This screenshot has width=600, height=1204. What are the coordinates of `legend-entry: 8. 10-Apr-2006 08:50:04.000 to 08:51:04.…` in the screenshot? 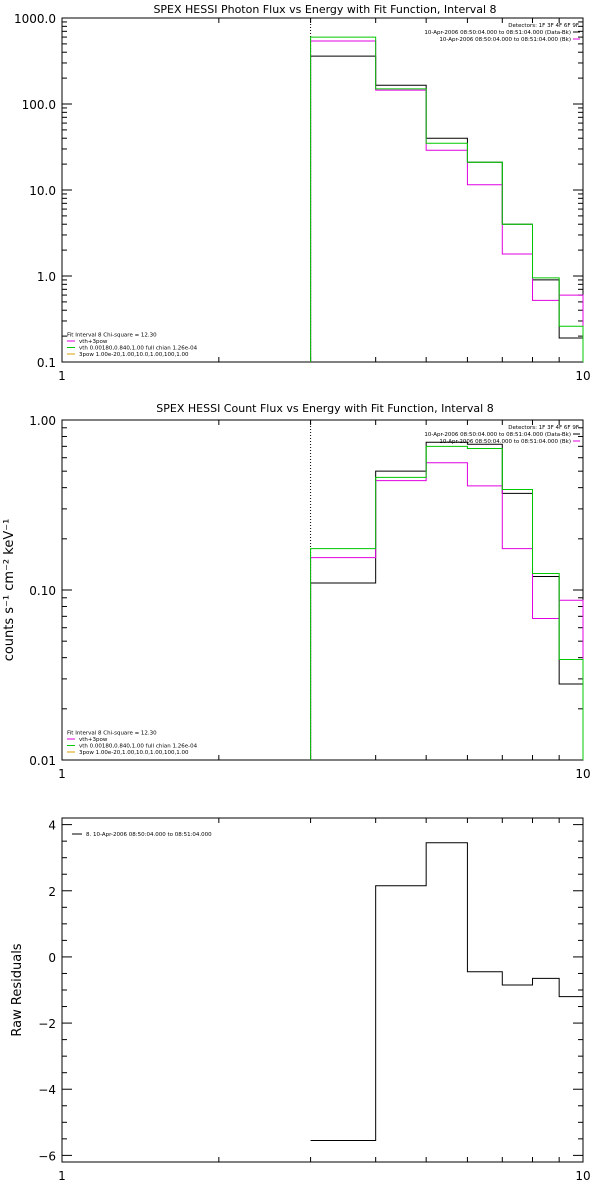 It's located at (149, 835).